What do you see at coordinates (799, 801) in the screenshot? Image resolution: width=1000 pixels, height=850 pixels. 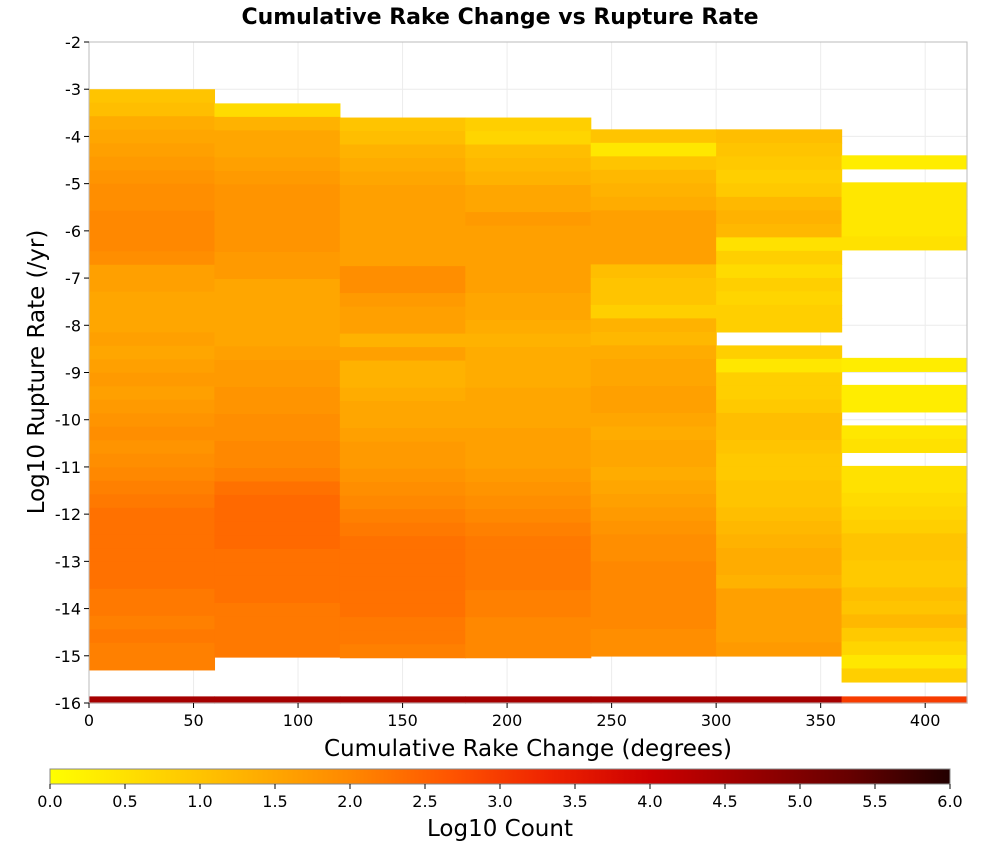 I see `colorbar-tick-label: 5.0` at bounding box center [799, 801].